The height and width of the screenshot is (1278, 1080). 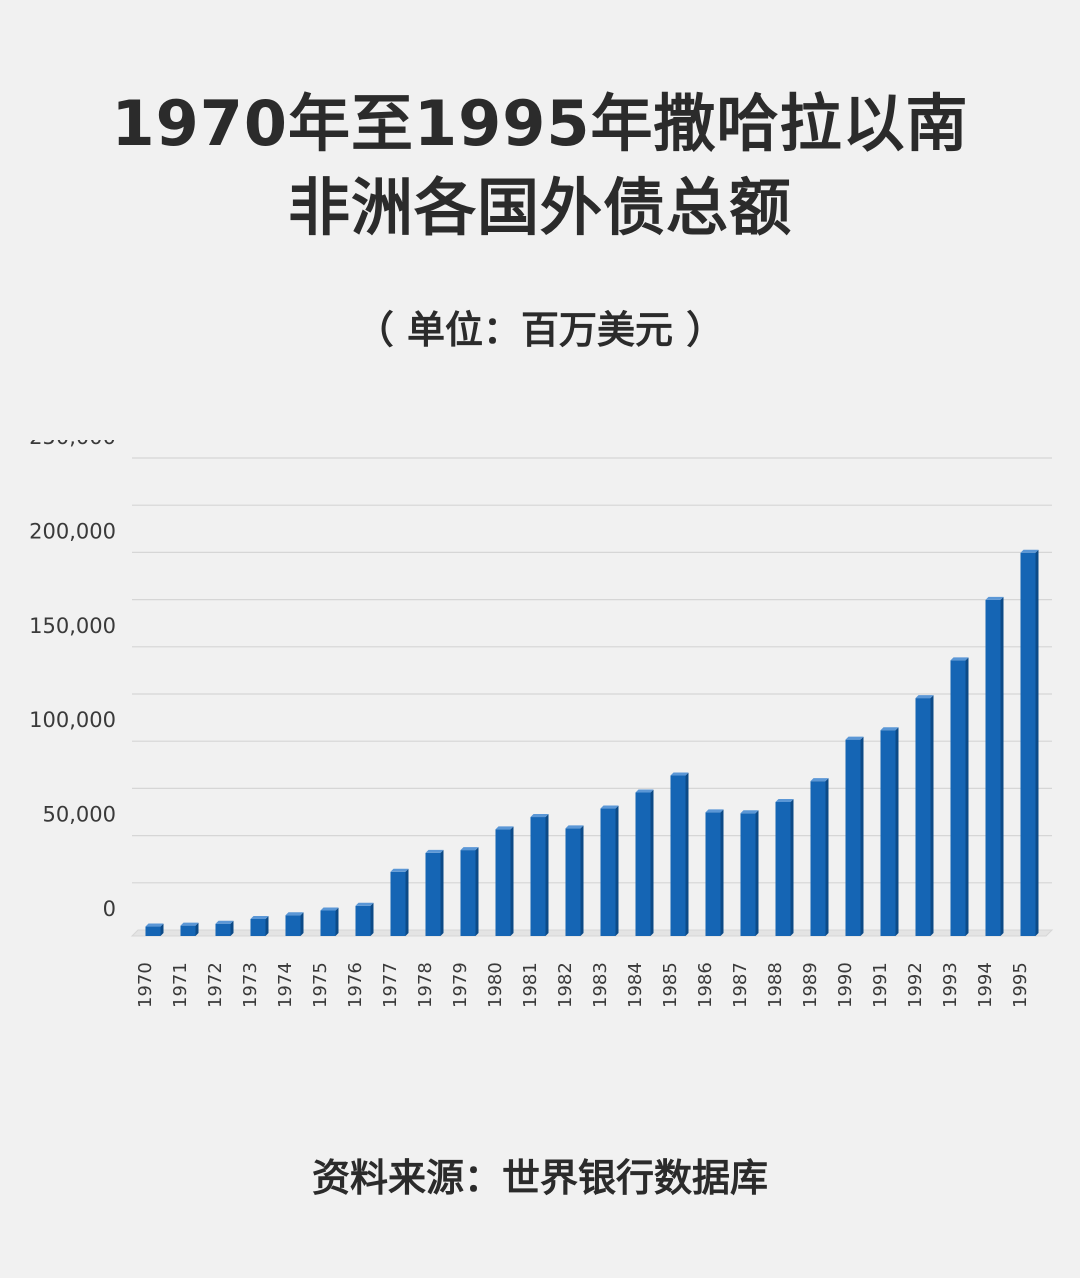 What do you see at coordinates (434, 892) in the screenshot?
I see `bar-1978` at bounding box center [434, 892].